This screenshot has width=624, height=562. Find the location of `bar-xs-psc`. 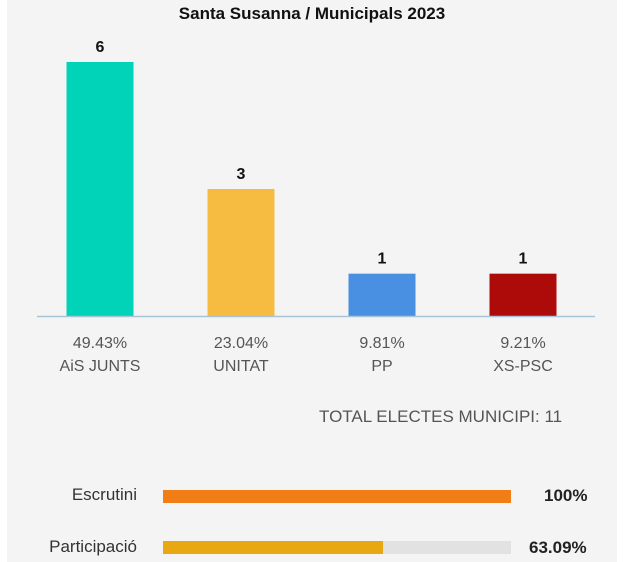

bar-xs-psc is located at coordinates (523, 294).